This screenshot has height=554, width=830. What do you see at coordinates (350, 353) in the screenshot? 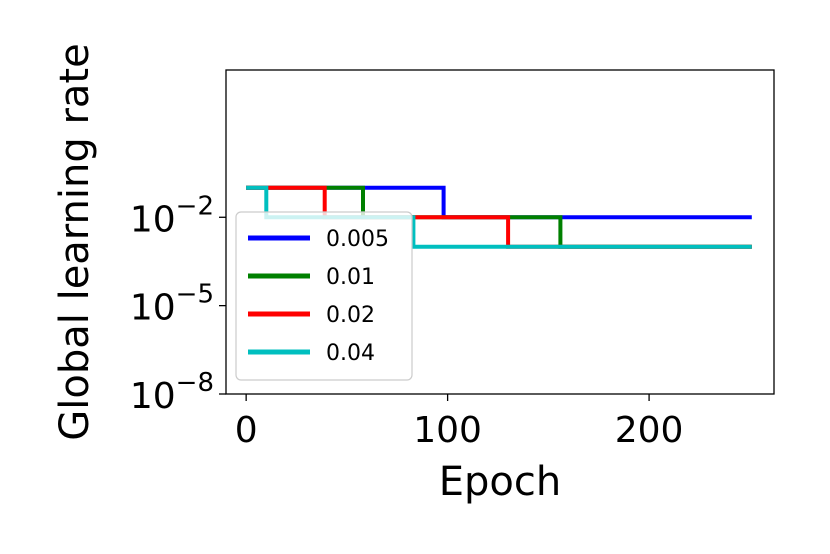
I see `legend-label: 0.04` at bounding box center [350, 353].